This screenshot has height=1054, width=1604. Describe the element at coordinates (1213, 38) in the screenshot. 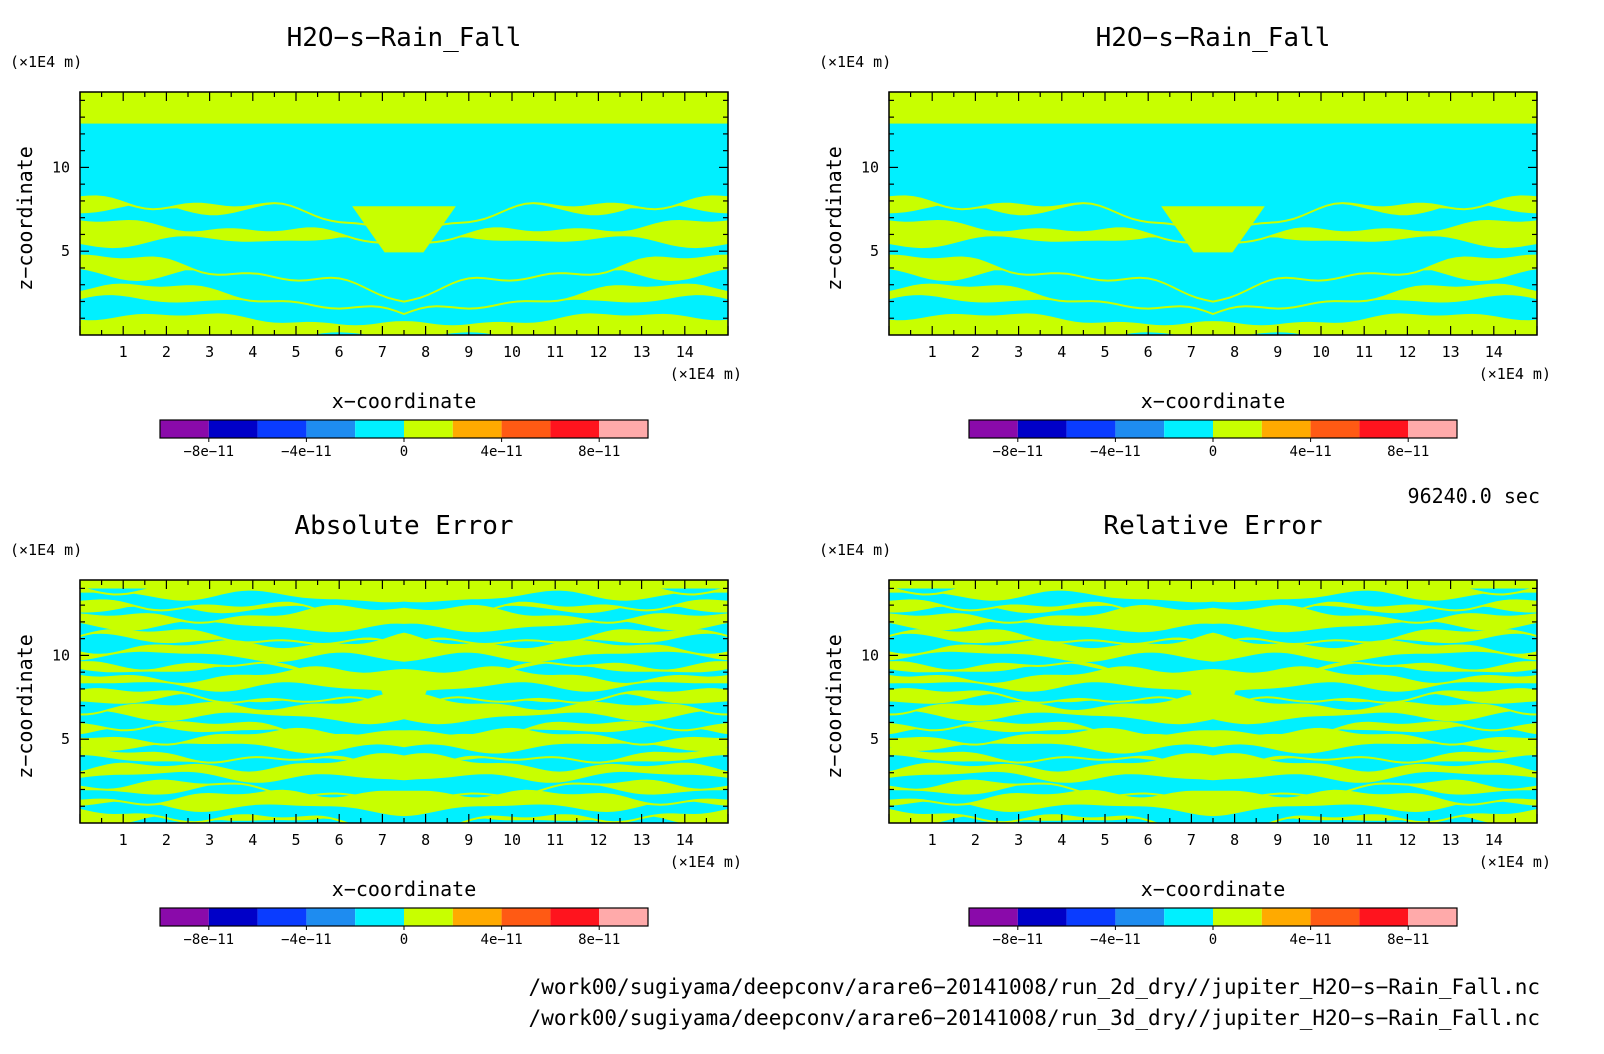

I see `panel-title: H2O−s−Rain_Fall` at that location.